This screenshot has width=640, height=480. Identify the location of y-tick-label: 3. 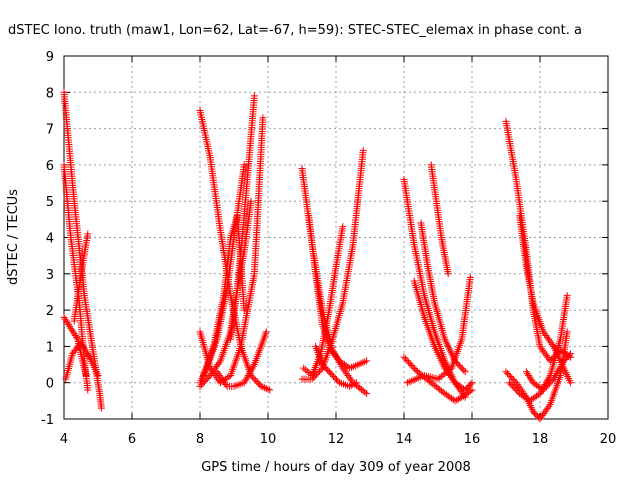
(50, 275).